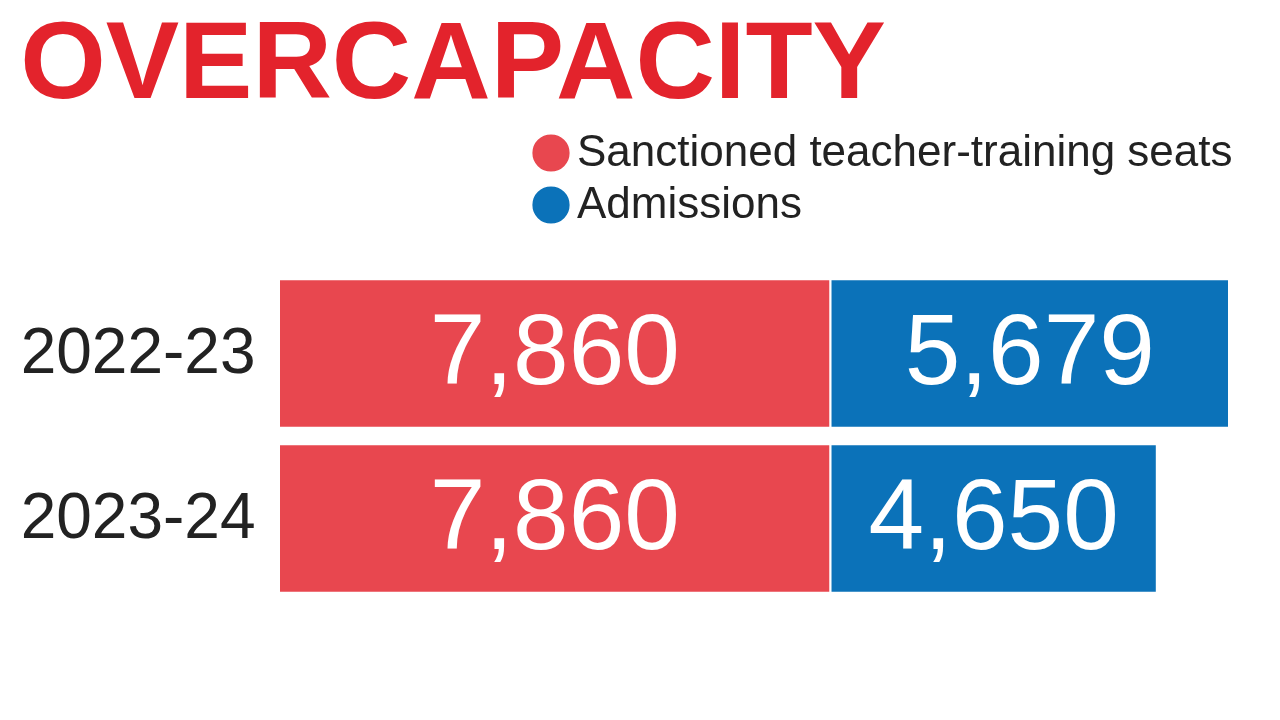 This screenshot has width=1280, height=720. What do you see at coordinates (993, 513) in the screenshot?
I see `data-label: 4,650` at bounding box center [993, 513].